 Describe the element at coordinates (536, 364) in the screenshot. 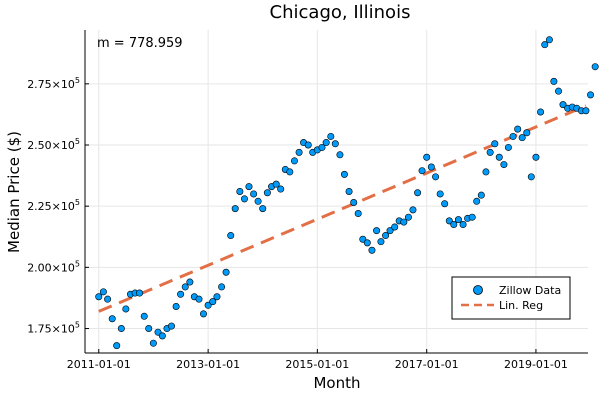

I see `x-tick-label: 2019-01-01` at that location.